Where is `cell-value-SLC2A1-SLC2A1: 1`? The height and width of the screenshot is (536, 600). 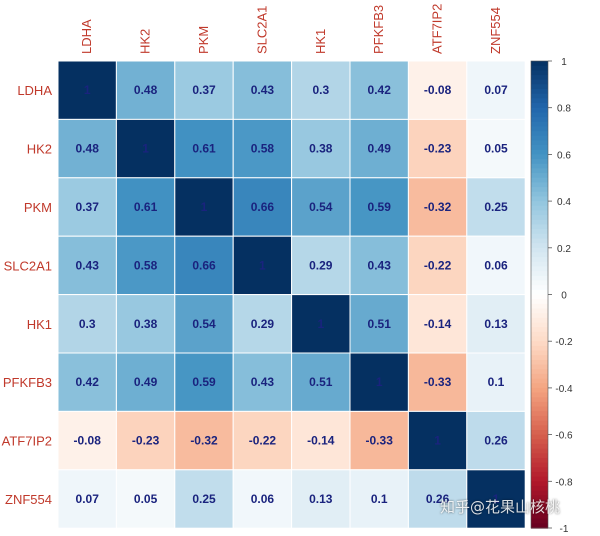 cell-value-SLC2A1-SLC2A1: 1 is located at coordinates (262, 265).